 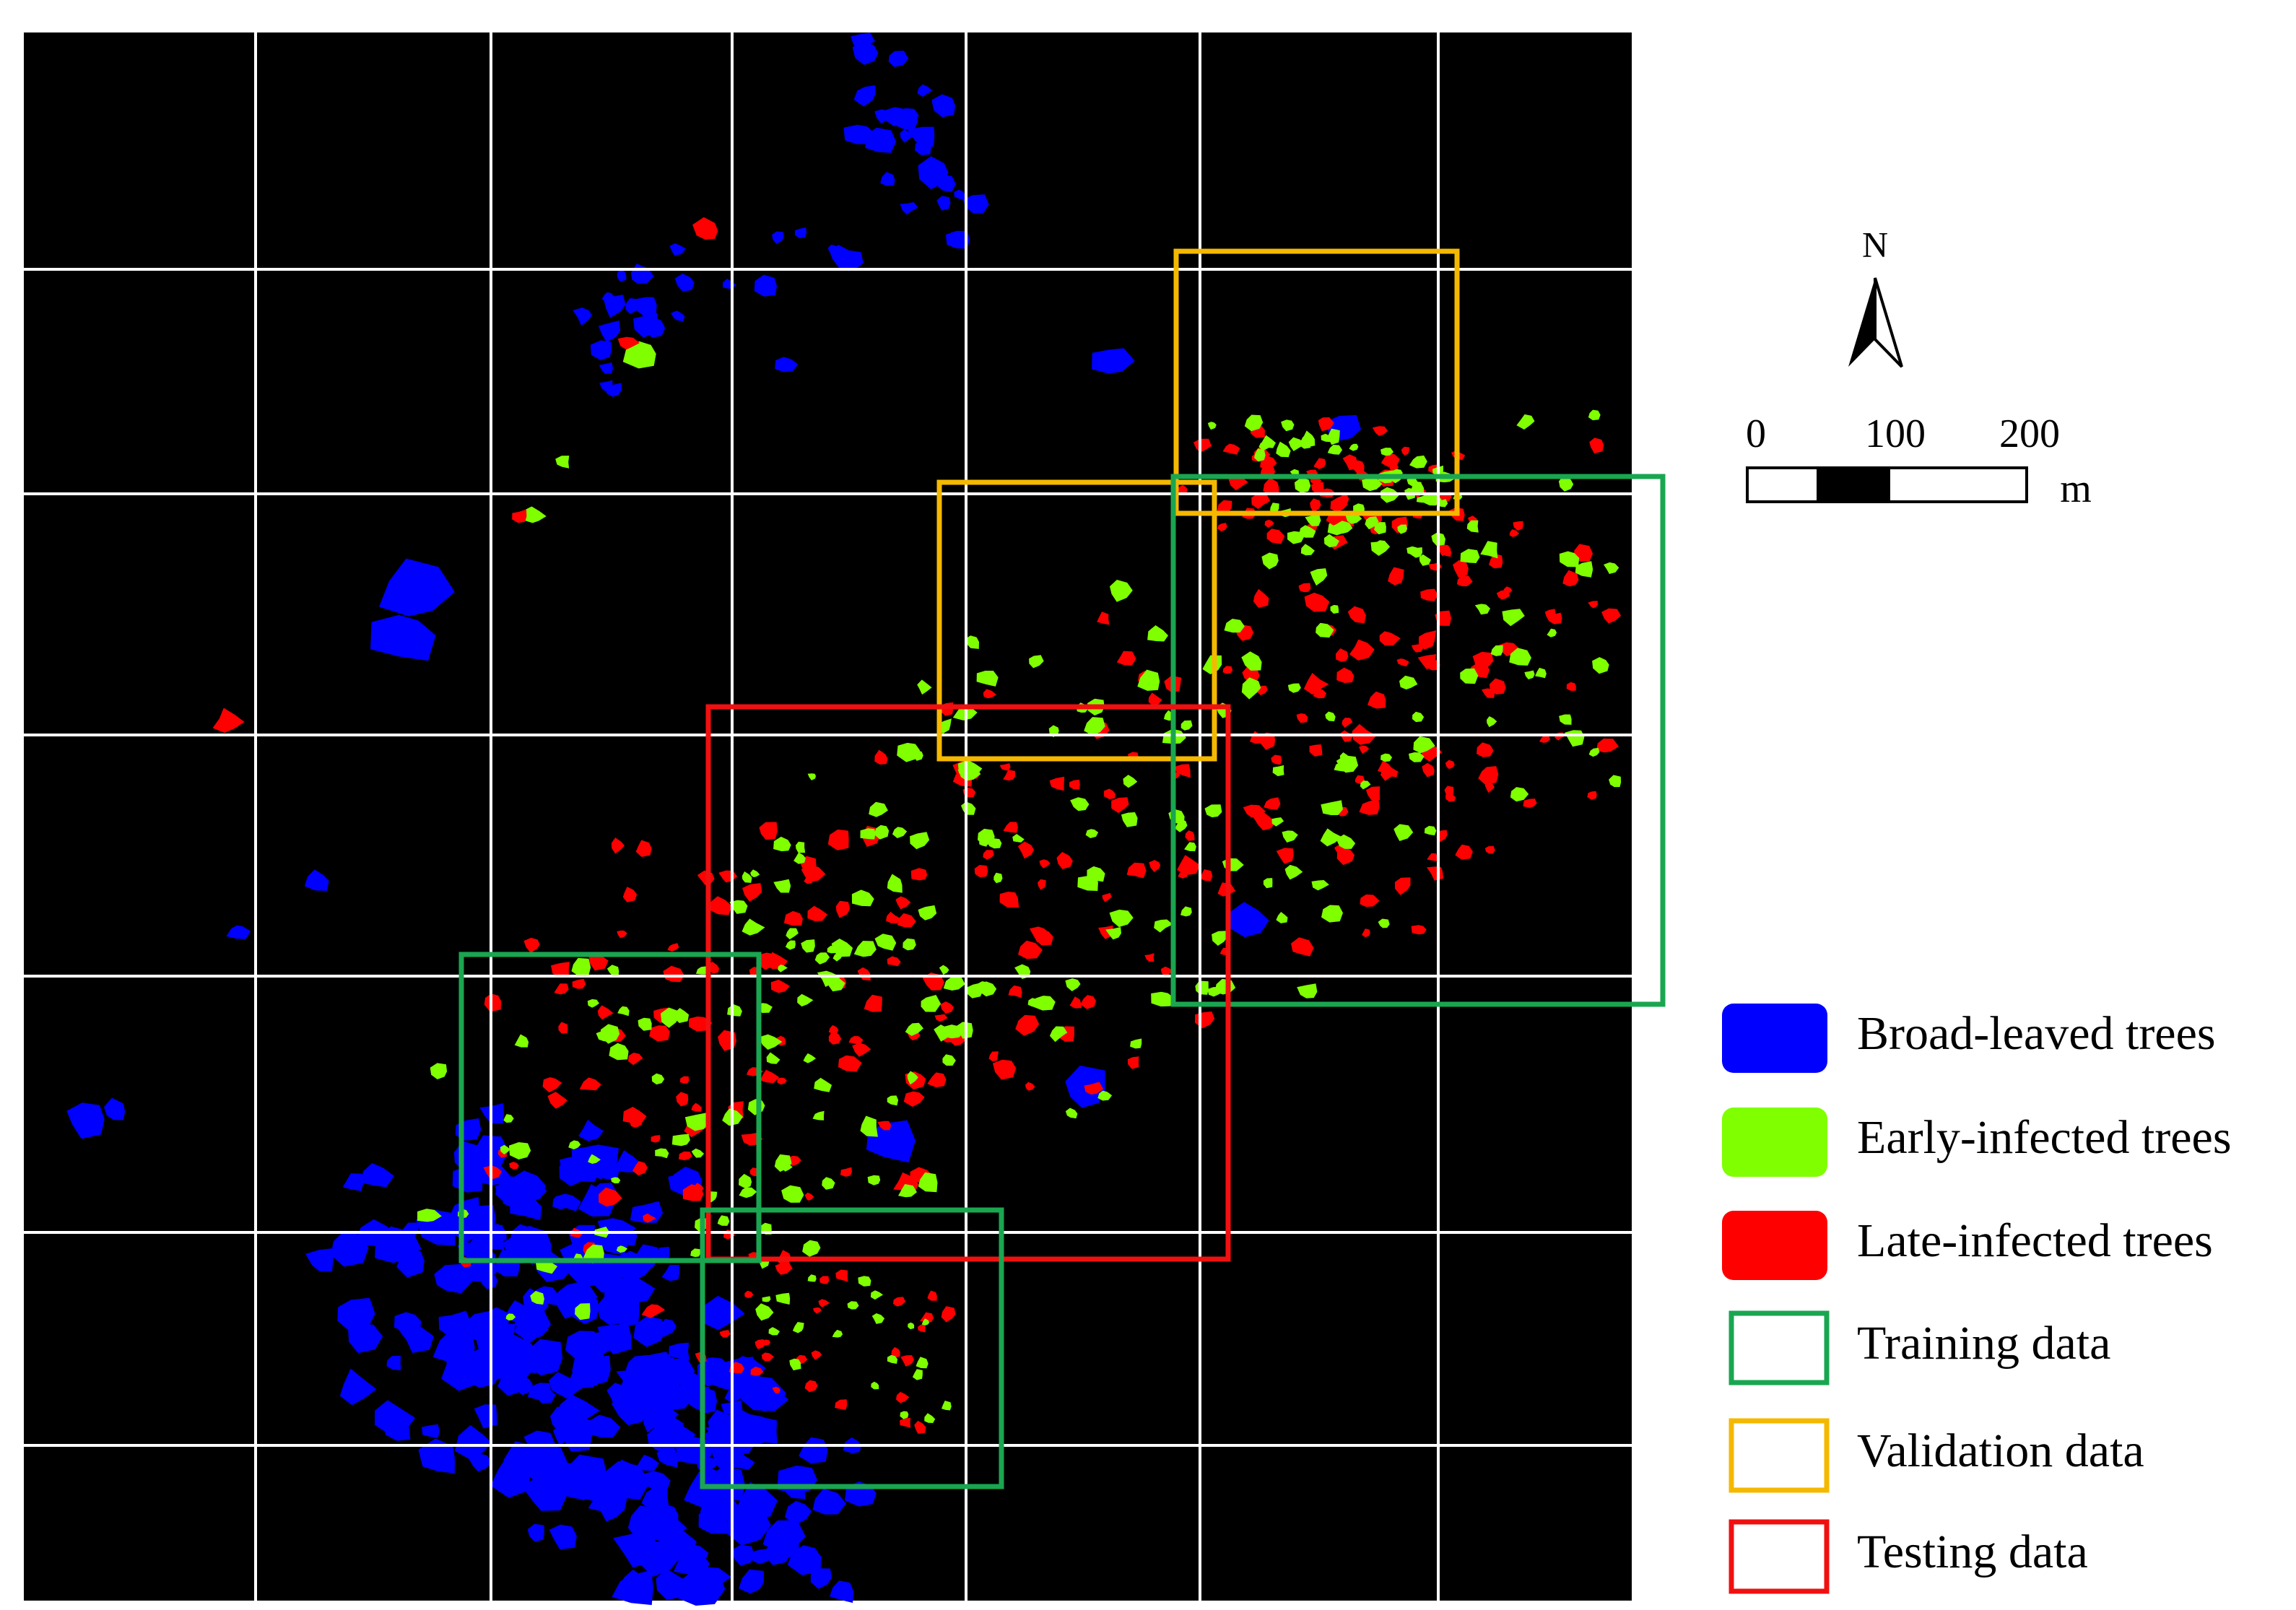 I want to click on legend-label: Validation data, so click(x=2000, y=1450).